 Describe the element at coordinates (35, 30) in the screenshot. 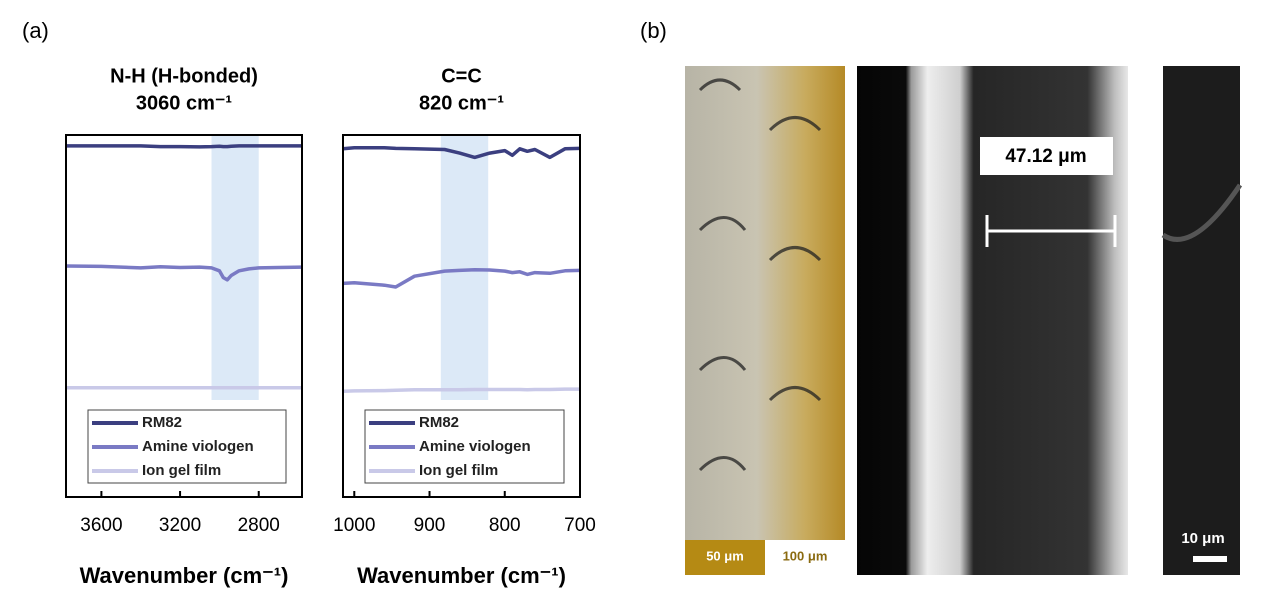

I see `panel-label: (a)` at that location.